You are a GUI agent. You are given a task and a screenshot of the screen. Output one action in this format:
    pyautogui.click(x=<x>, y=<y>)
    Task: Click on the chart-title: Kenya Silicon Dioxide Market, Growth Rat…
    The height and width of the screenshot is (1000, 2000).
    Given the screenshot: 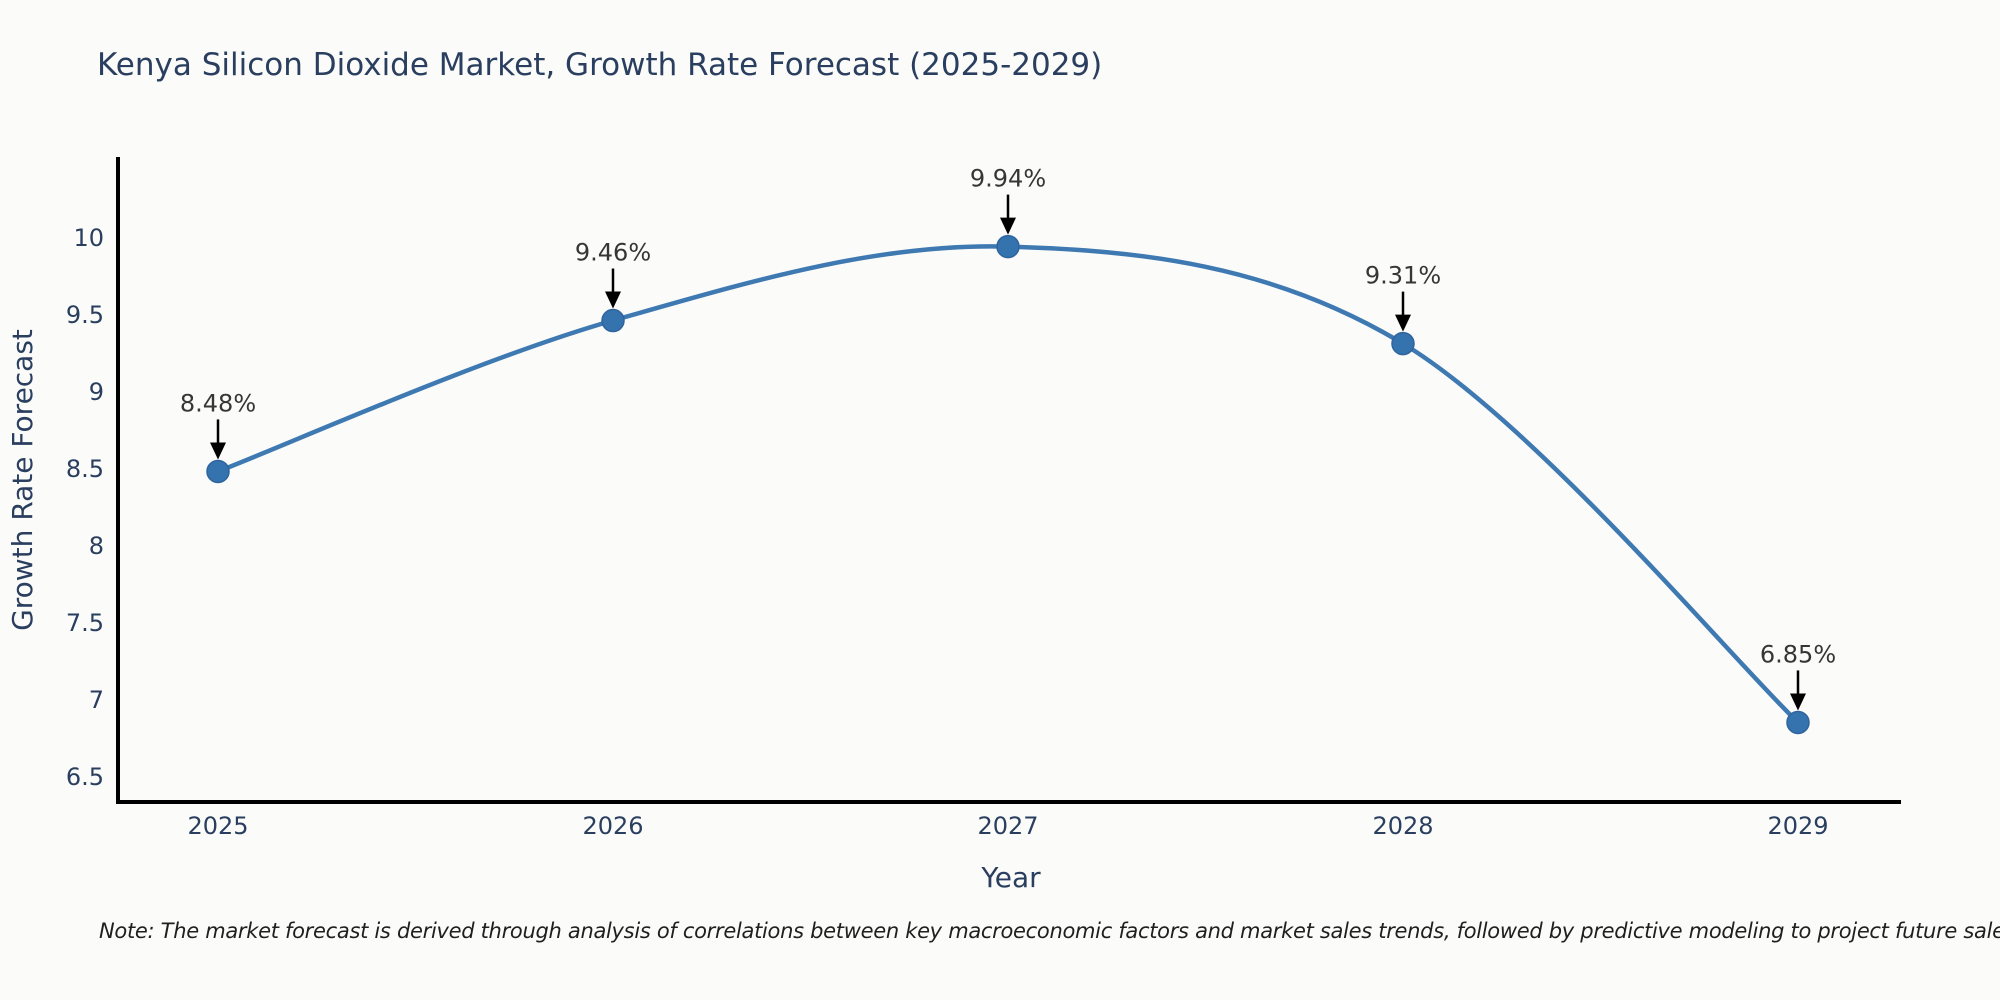 What is the action you would take?
    pyautogui.click(x=600, y=65)
    